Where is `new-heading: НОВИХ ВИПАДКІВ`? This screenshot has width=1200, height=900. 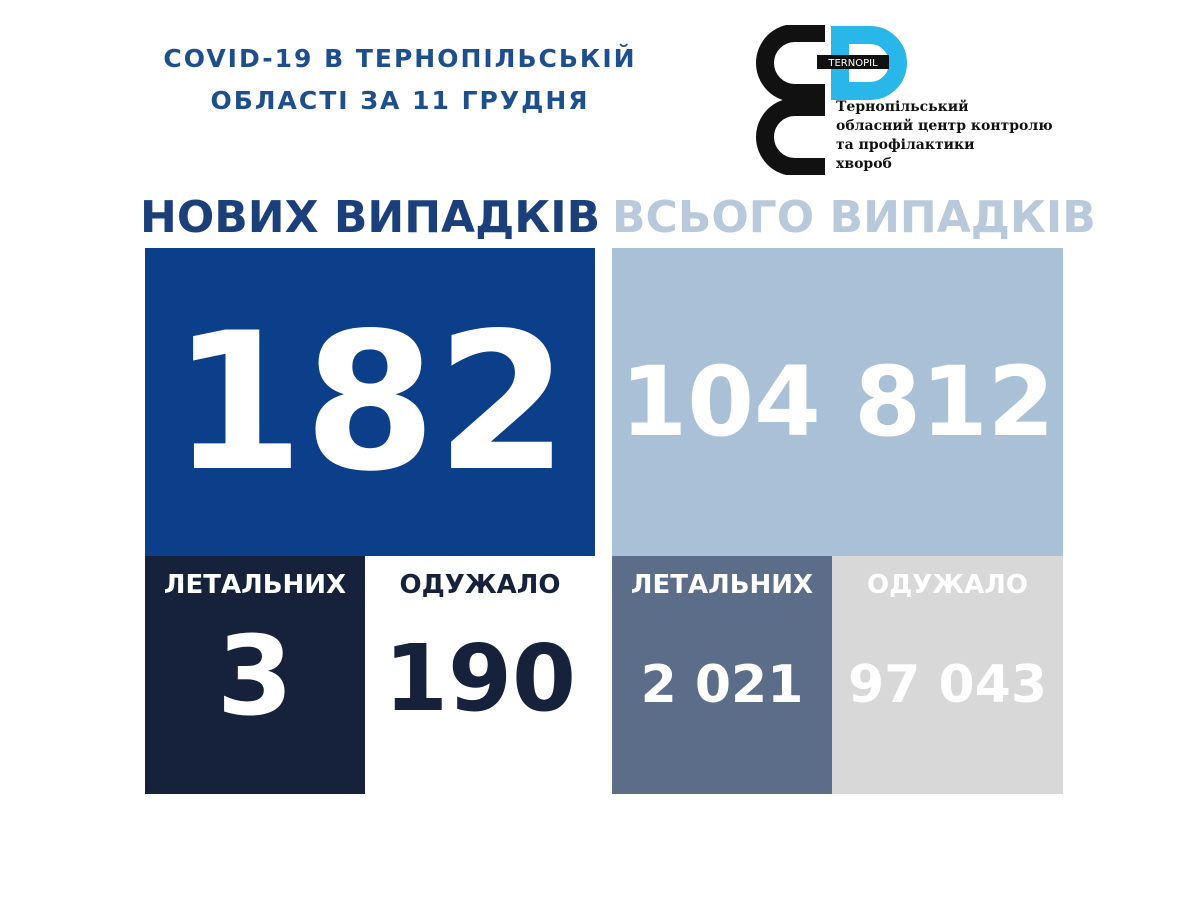
new-heading: НОВИХ ВИПАДКІВ is located at coordinates (370, 217).